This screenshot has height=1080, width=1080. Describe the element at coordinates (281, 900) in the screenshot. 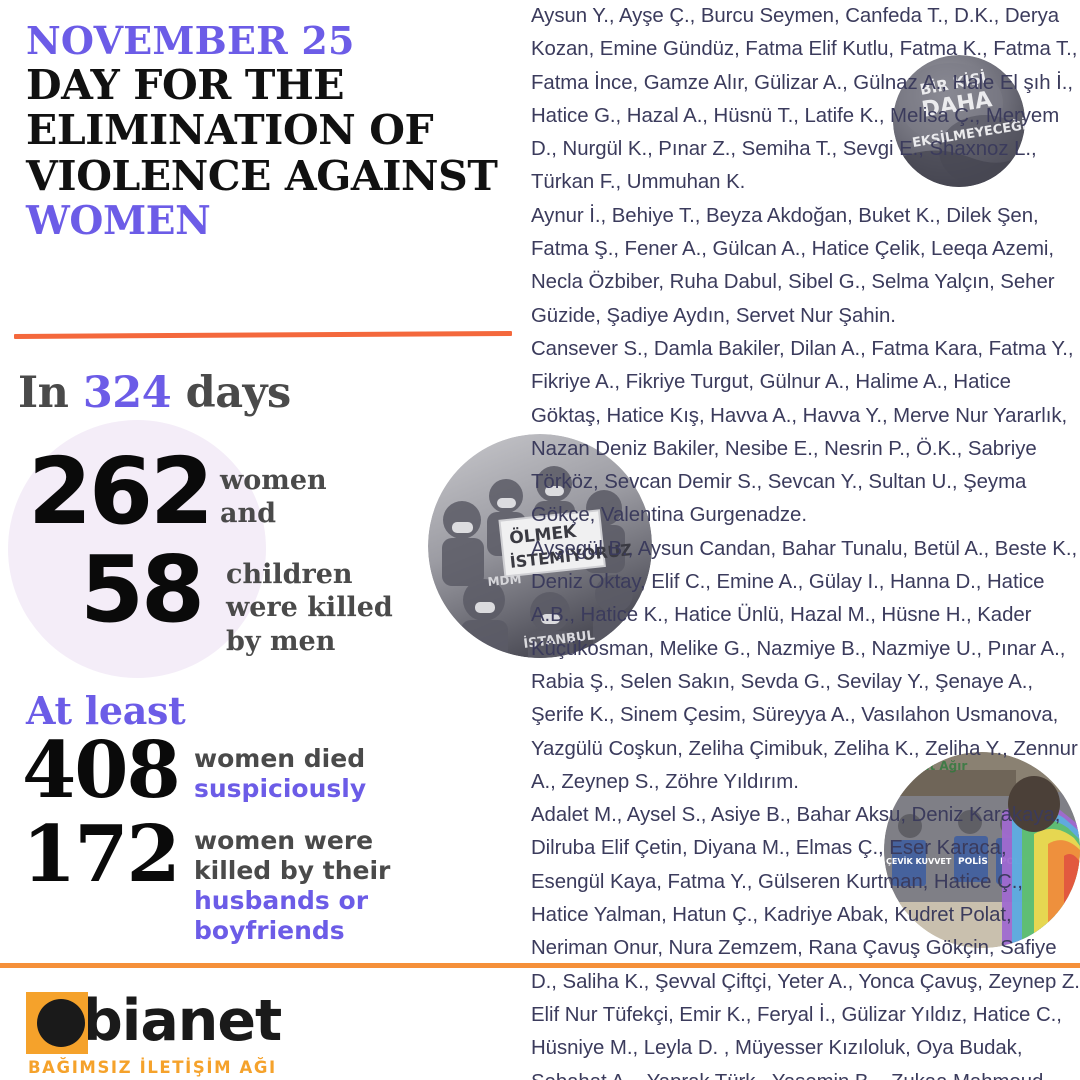

I see `stat-partner-label-accent1: husbands or` at that location.